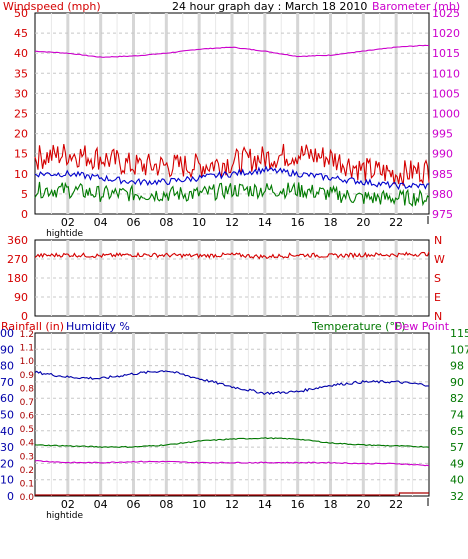 This screenshot has width=468, height=559. I want to click on tick-label: 5, so click(24, 194).